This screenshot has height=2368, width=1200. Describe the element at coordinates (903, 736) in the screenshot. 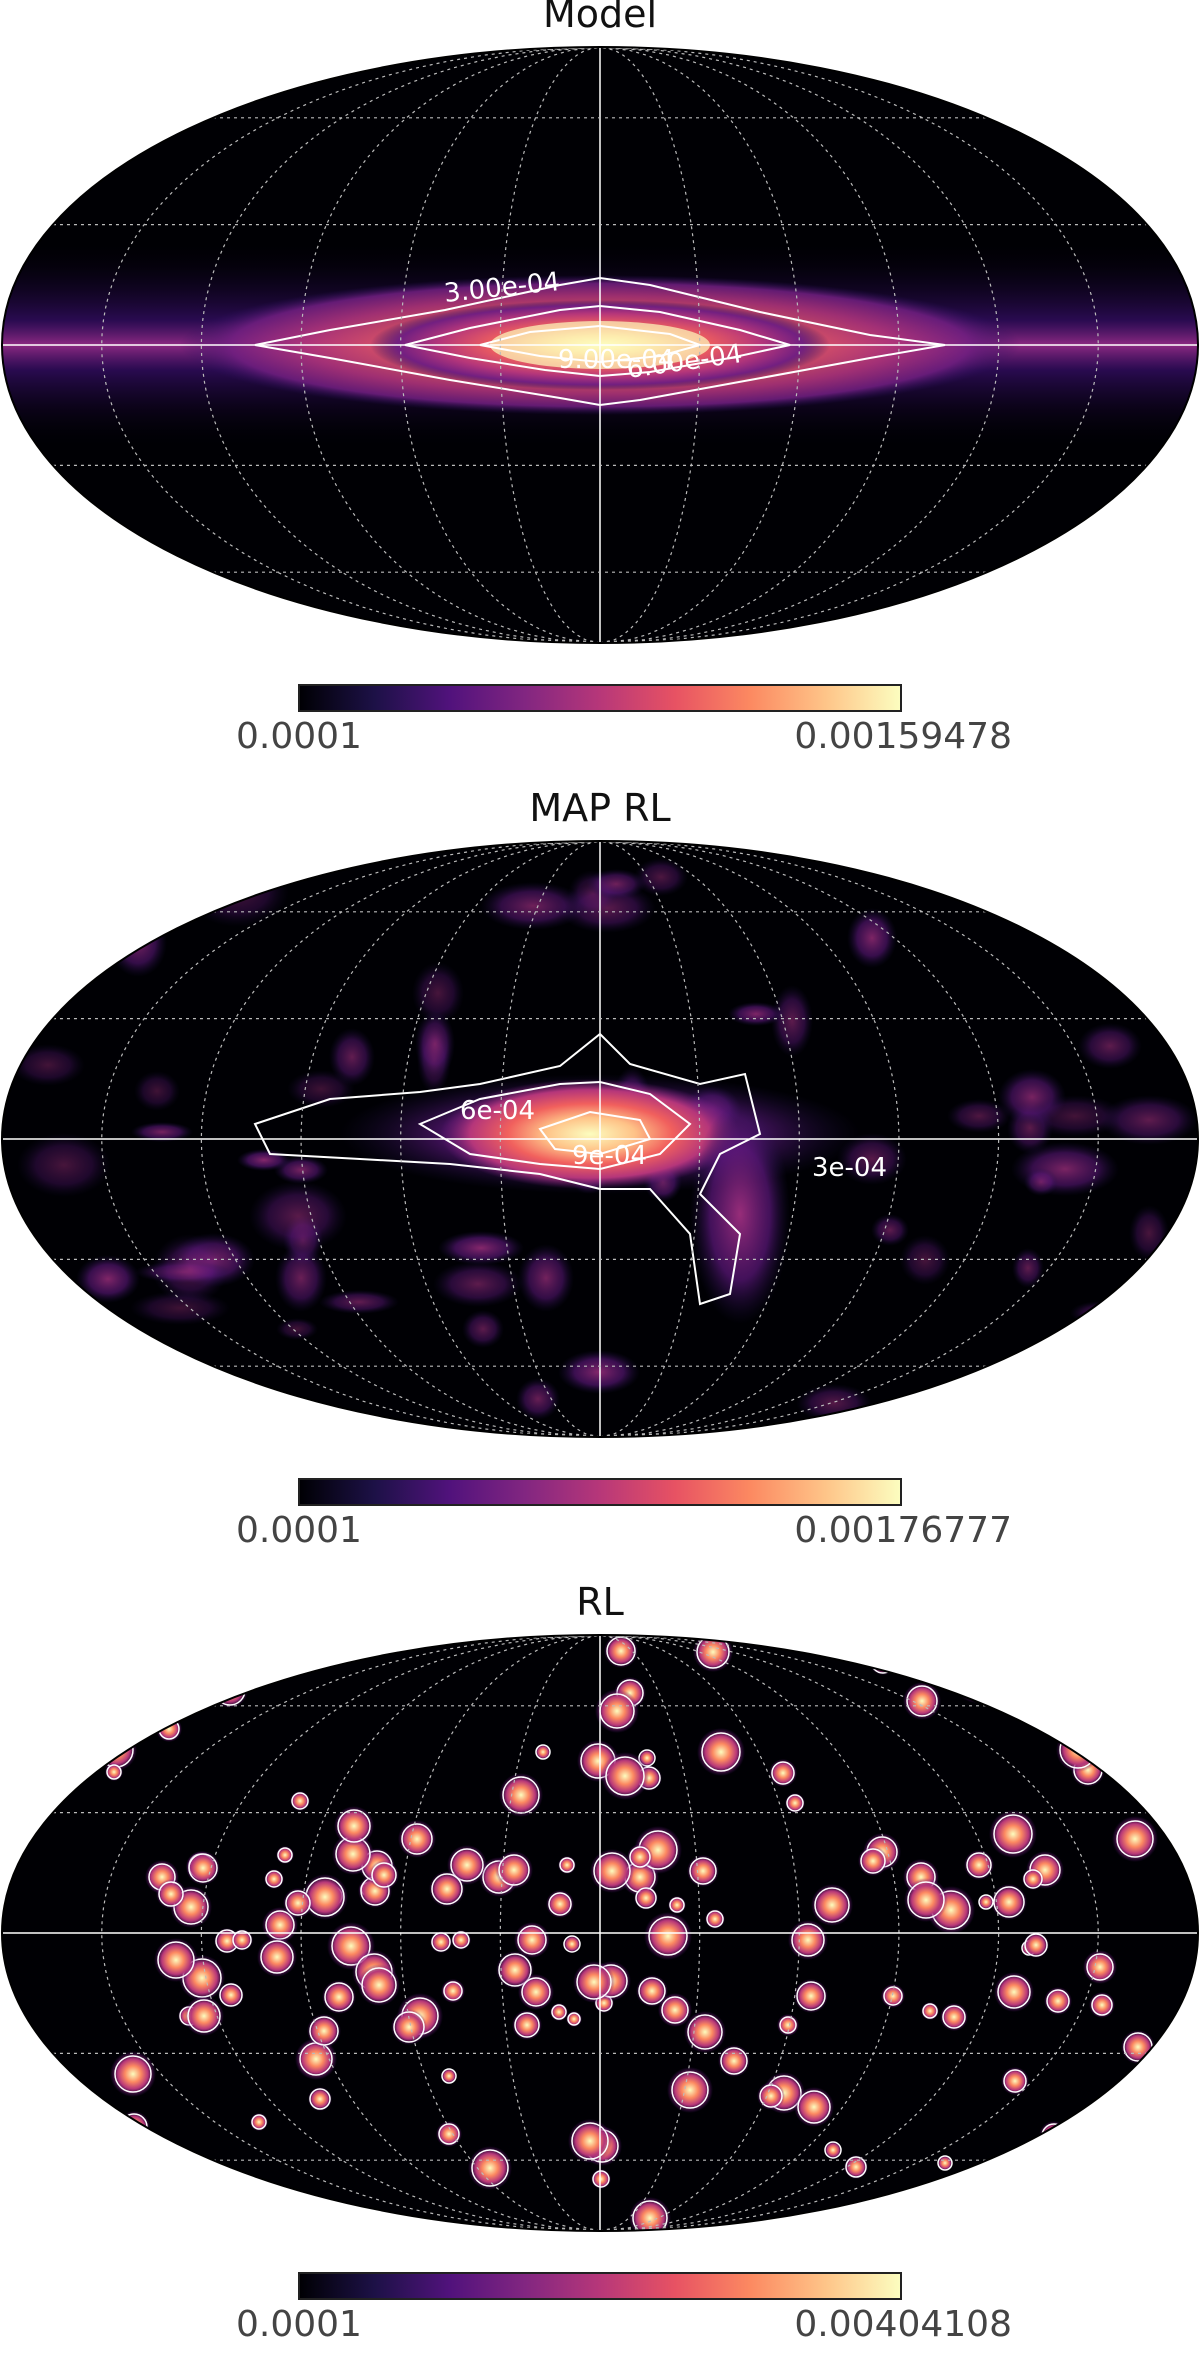

I see `colorbar-max-label: 0.00159478` at that location.